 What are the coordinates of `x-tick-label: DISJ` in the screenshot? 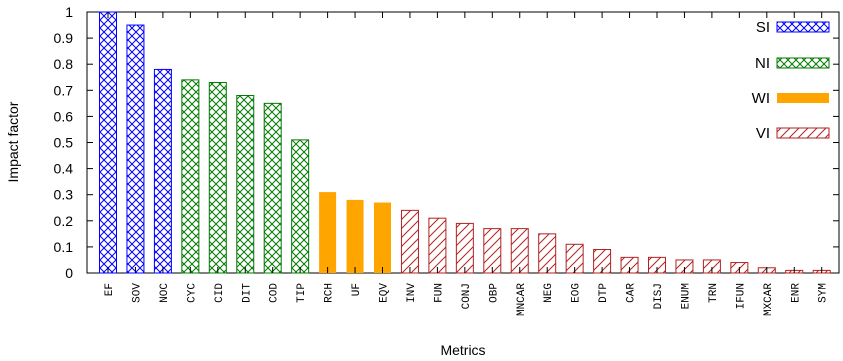 It's located at (659, 296).